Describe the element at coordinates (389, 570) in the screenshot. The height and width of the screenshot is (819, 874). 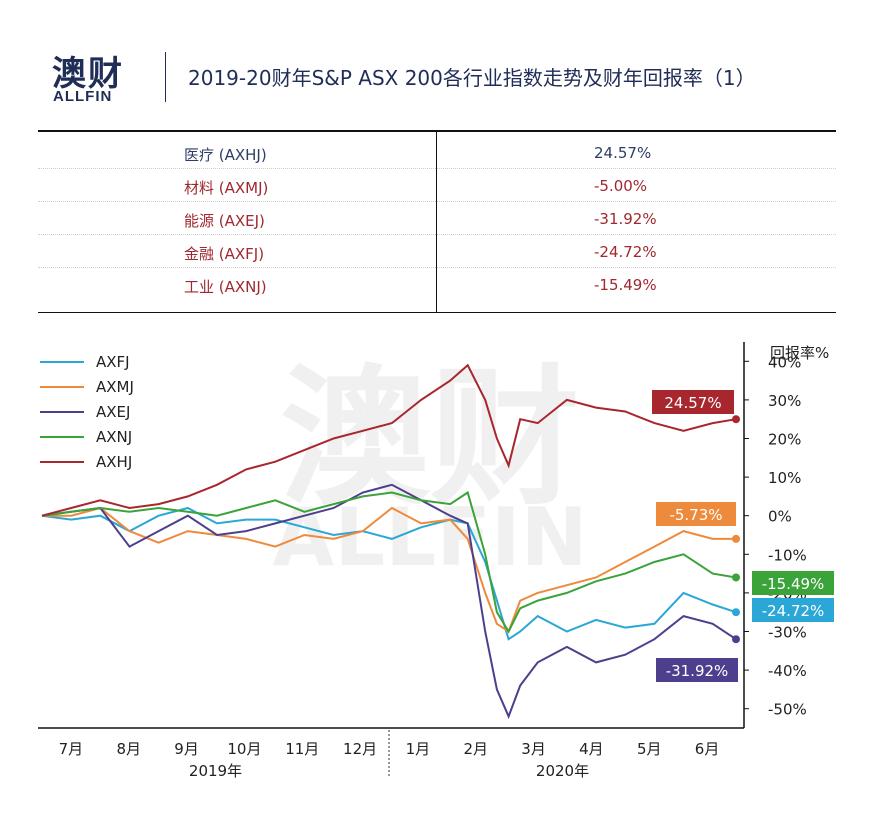
I see `series-line-axmj` at that location.